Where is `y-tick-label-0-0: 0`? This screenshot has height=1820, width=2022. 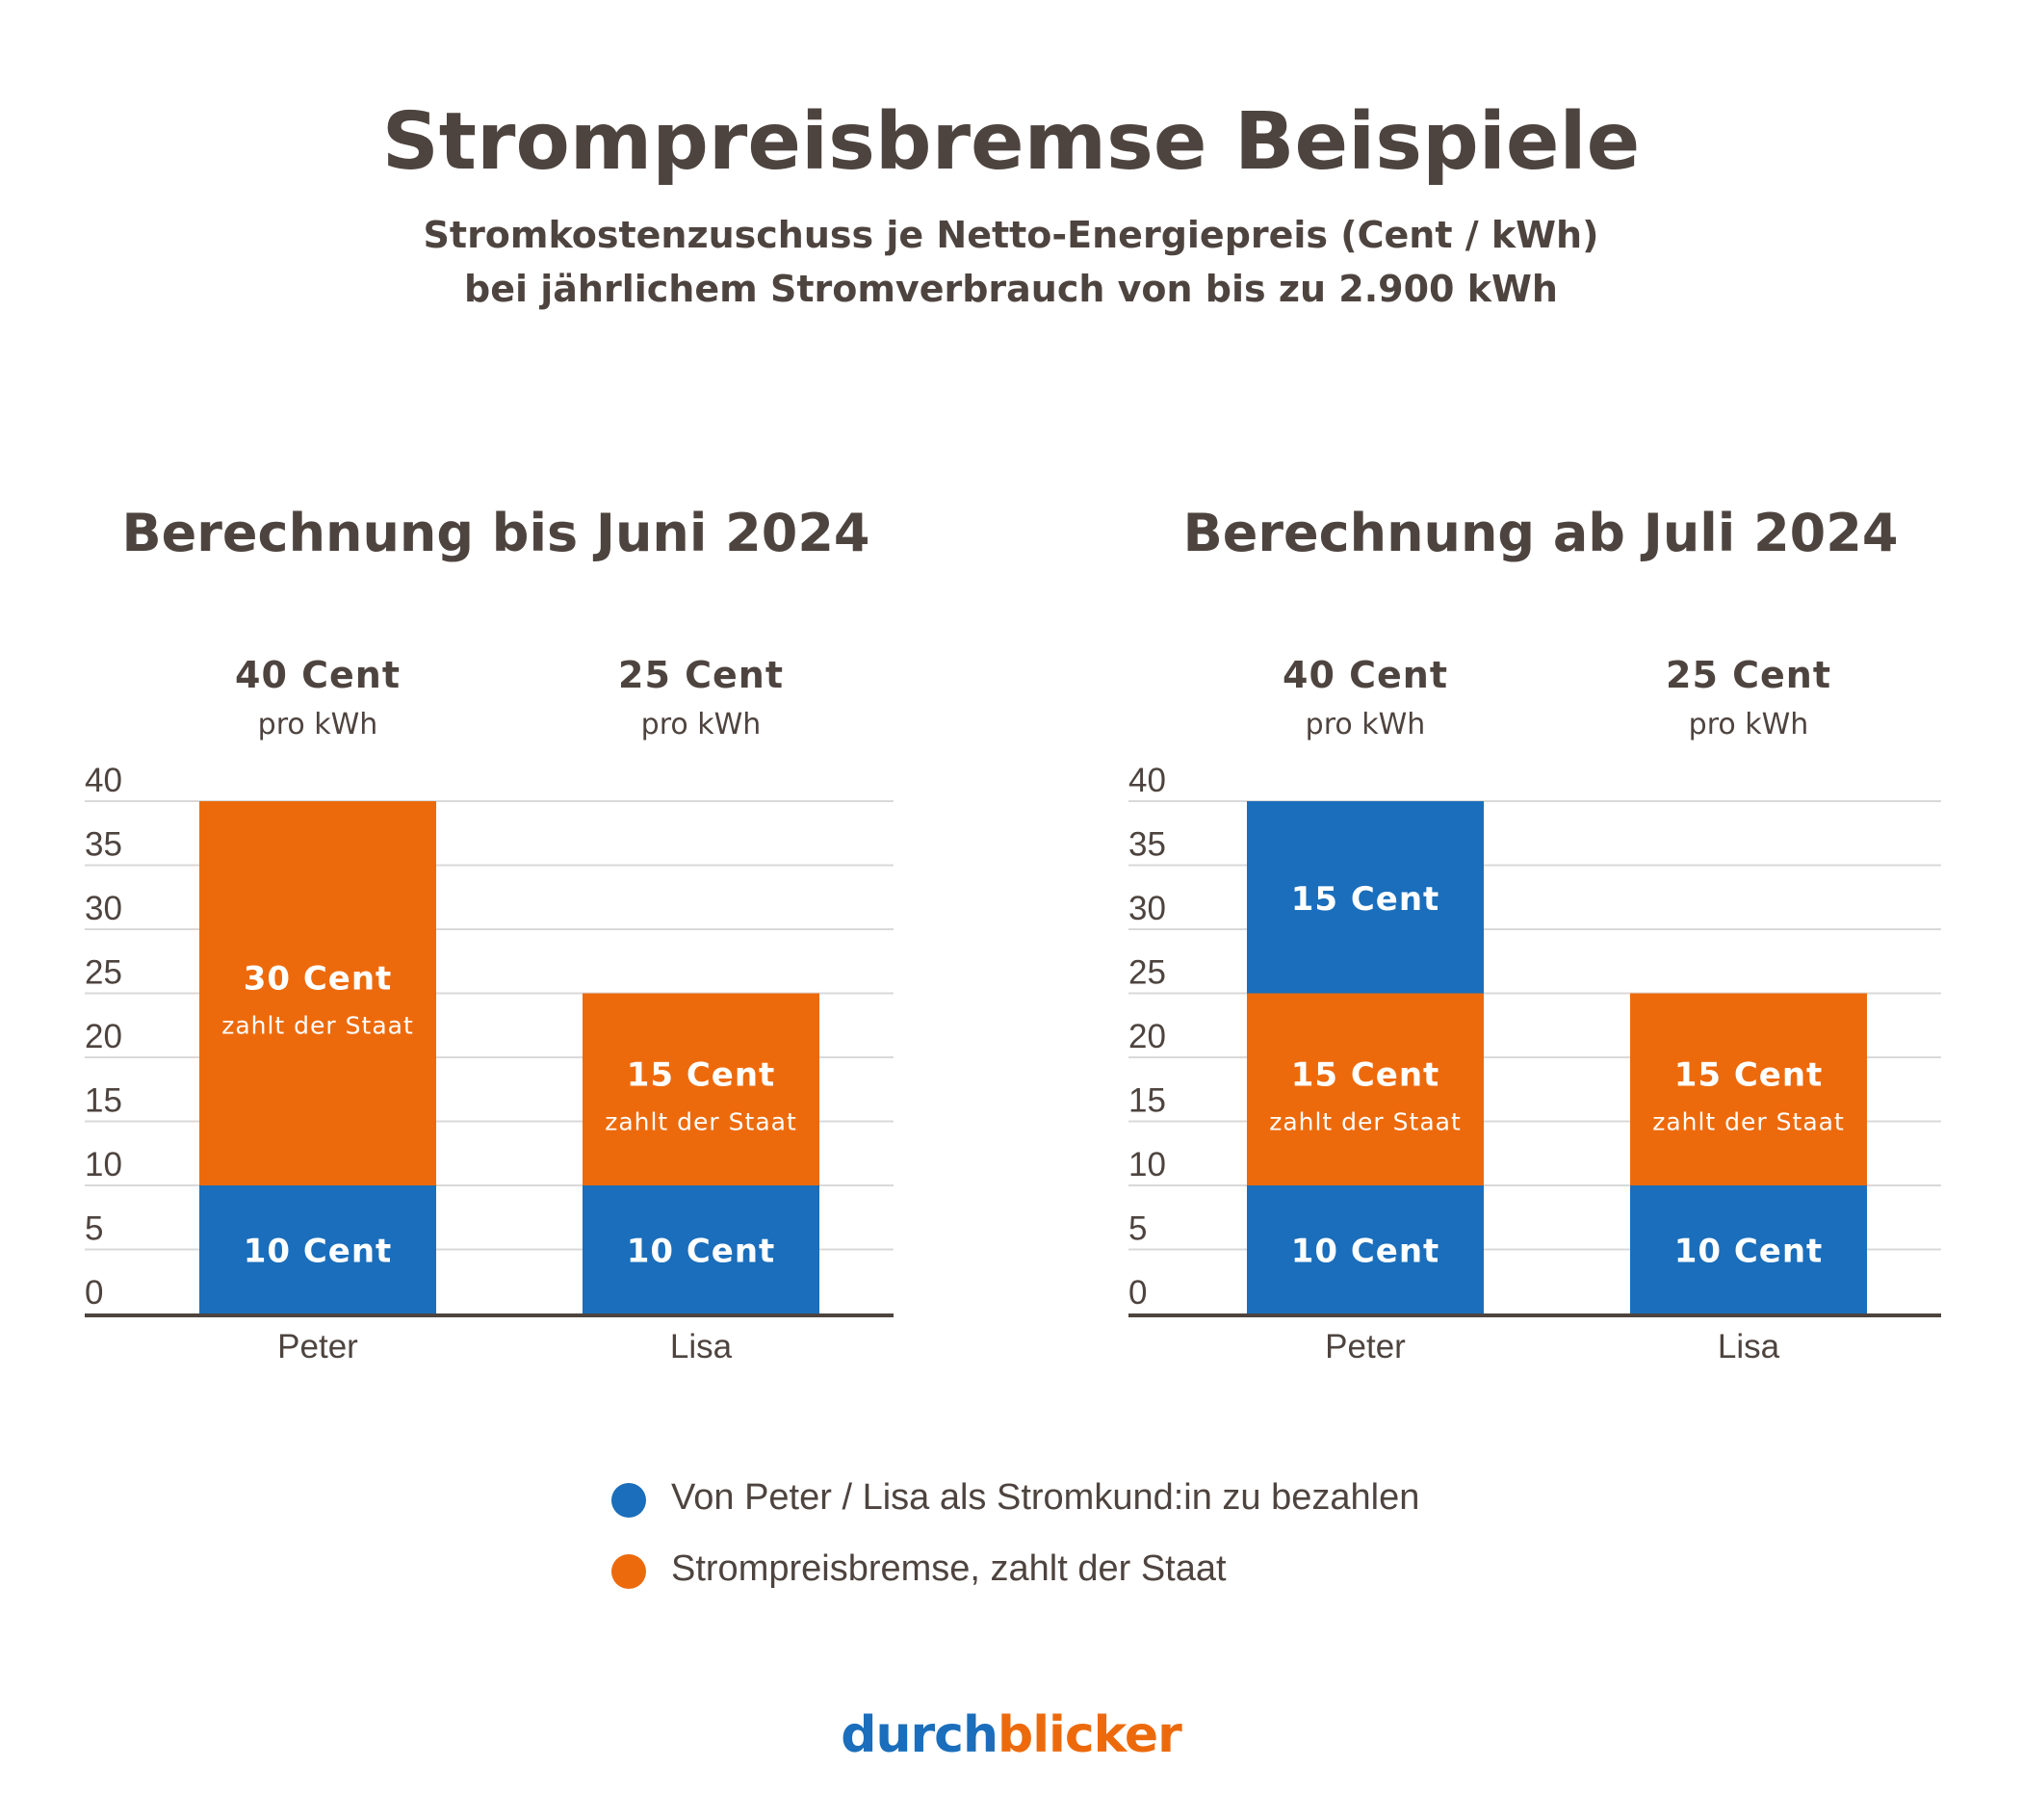
y-tick-label-0-0: 0 is located at coordinates (94, 1293).